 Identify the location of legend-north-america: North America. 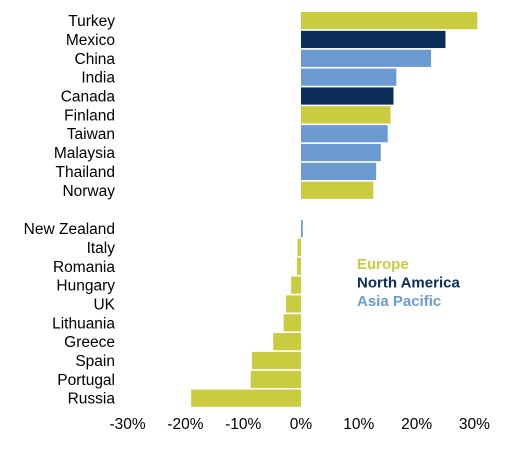
(408, 283).